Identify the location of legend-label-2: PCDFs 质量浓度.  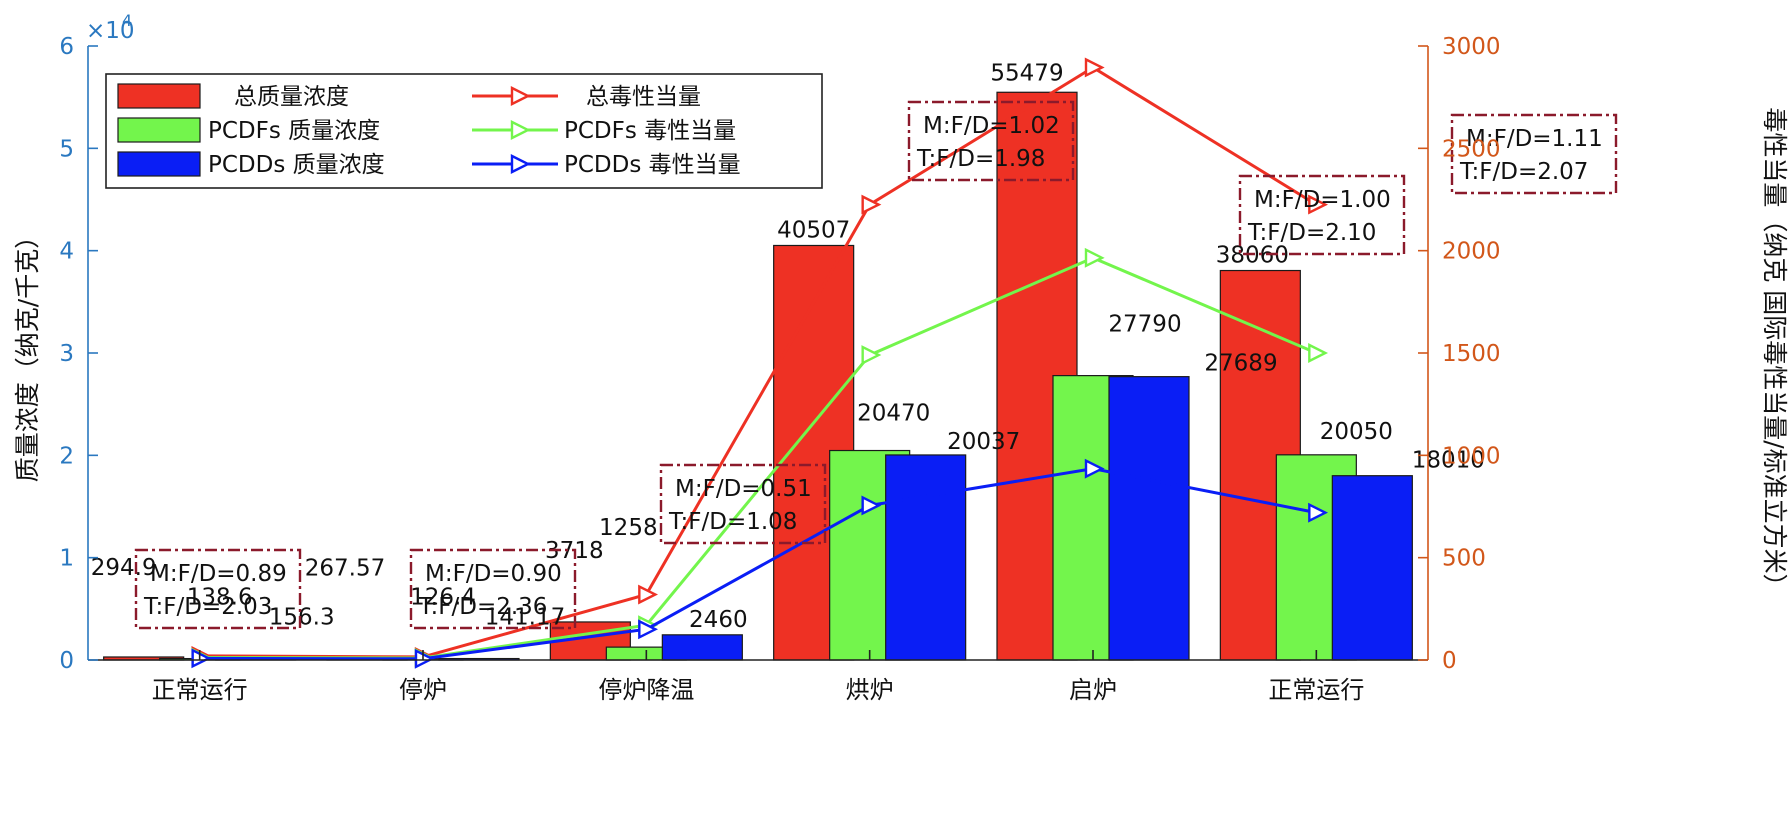
(294, 131).